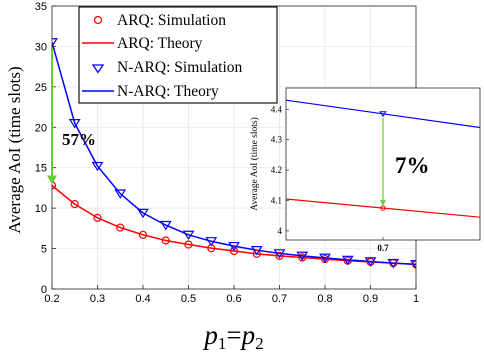 The width and height of the screenshot is (484, 356). Describe the element at coordinates (41, 128) in the screenshot. I see `y-tick-label: 20` at that location.